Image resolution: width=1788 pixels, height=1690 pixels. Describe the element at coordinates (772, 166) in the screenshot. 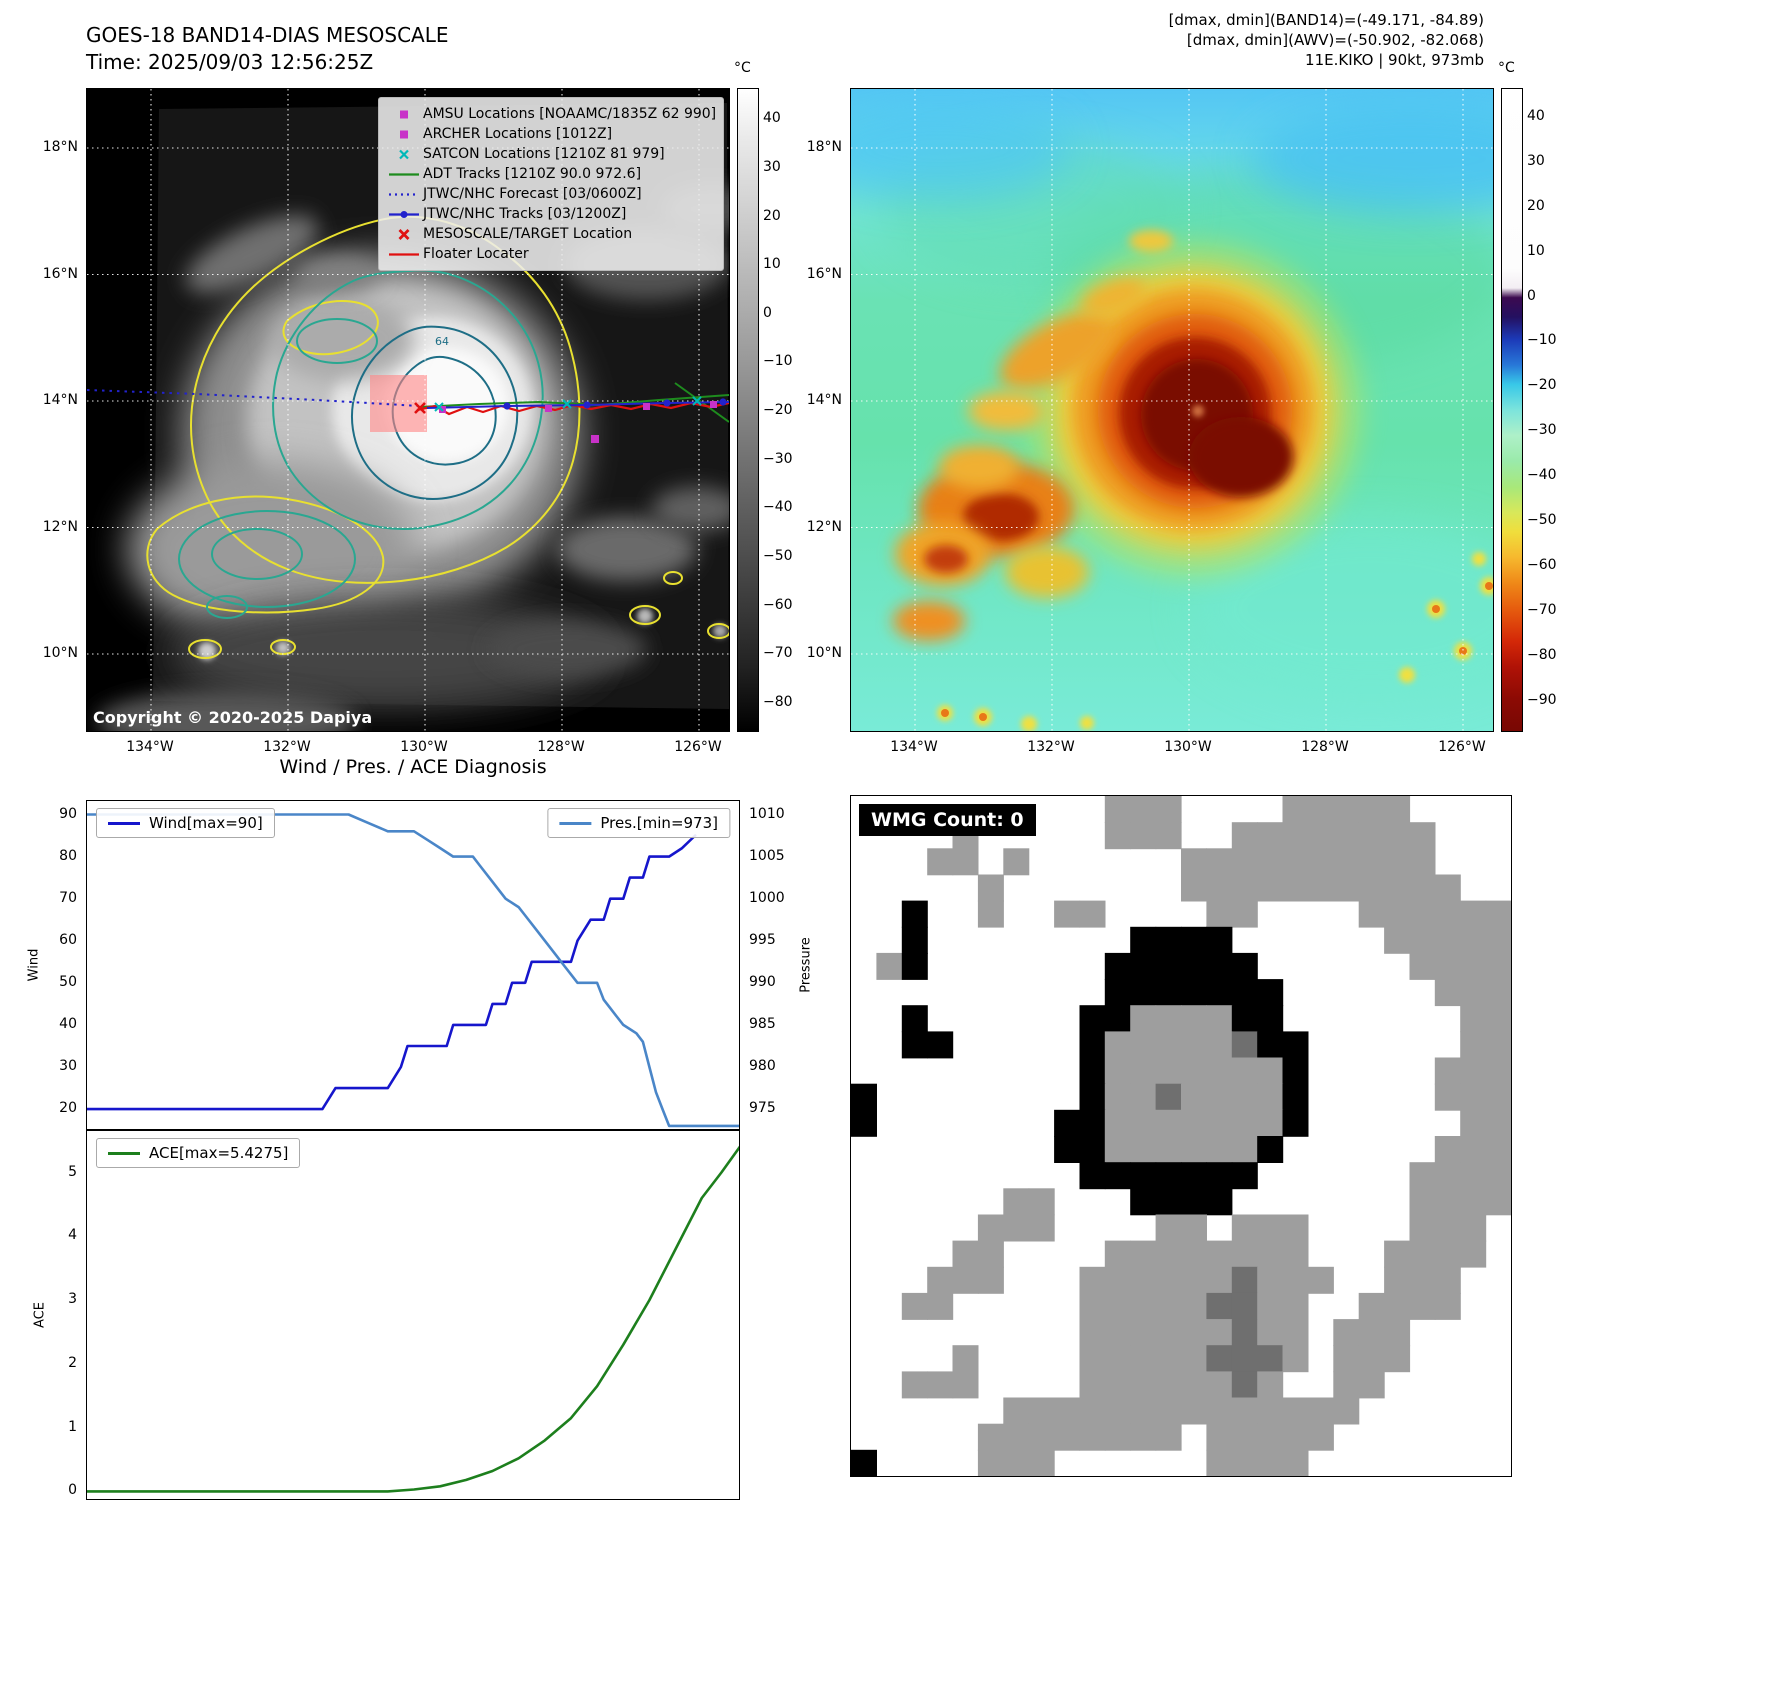

I see `colorbar-tick: 30` at that location.